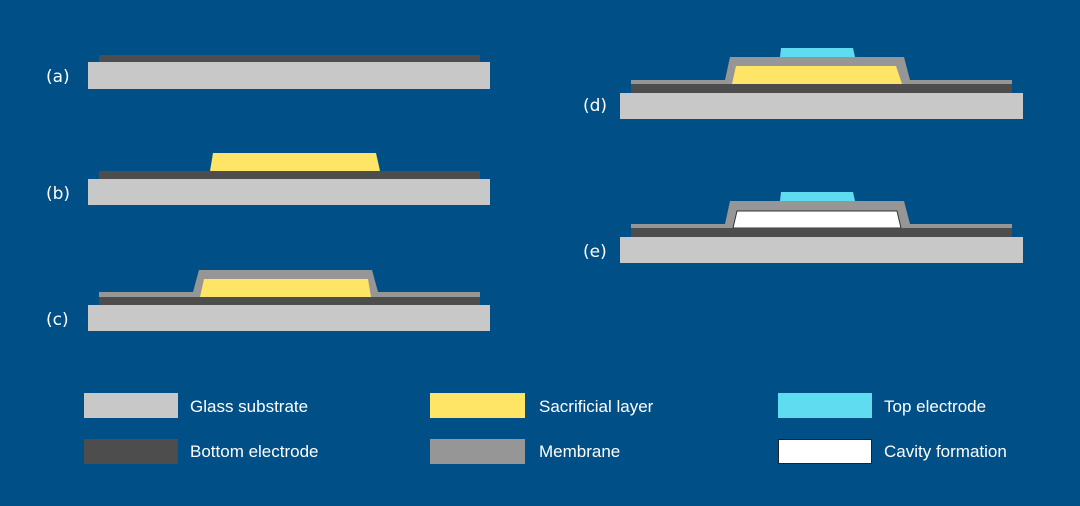 The image size is (1080, 506). I want to click on step-label-b: (b), so click(58, 194).